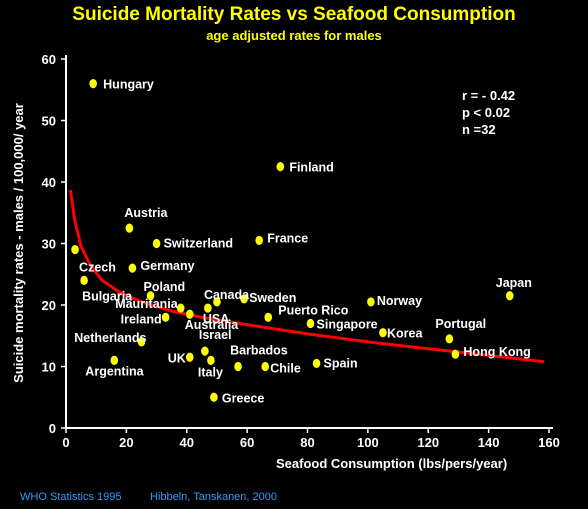  Describe the element at coordinates (514, 283) in the screenshot. I see `point-label: Japan` at that location.